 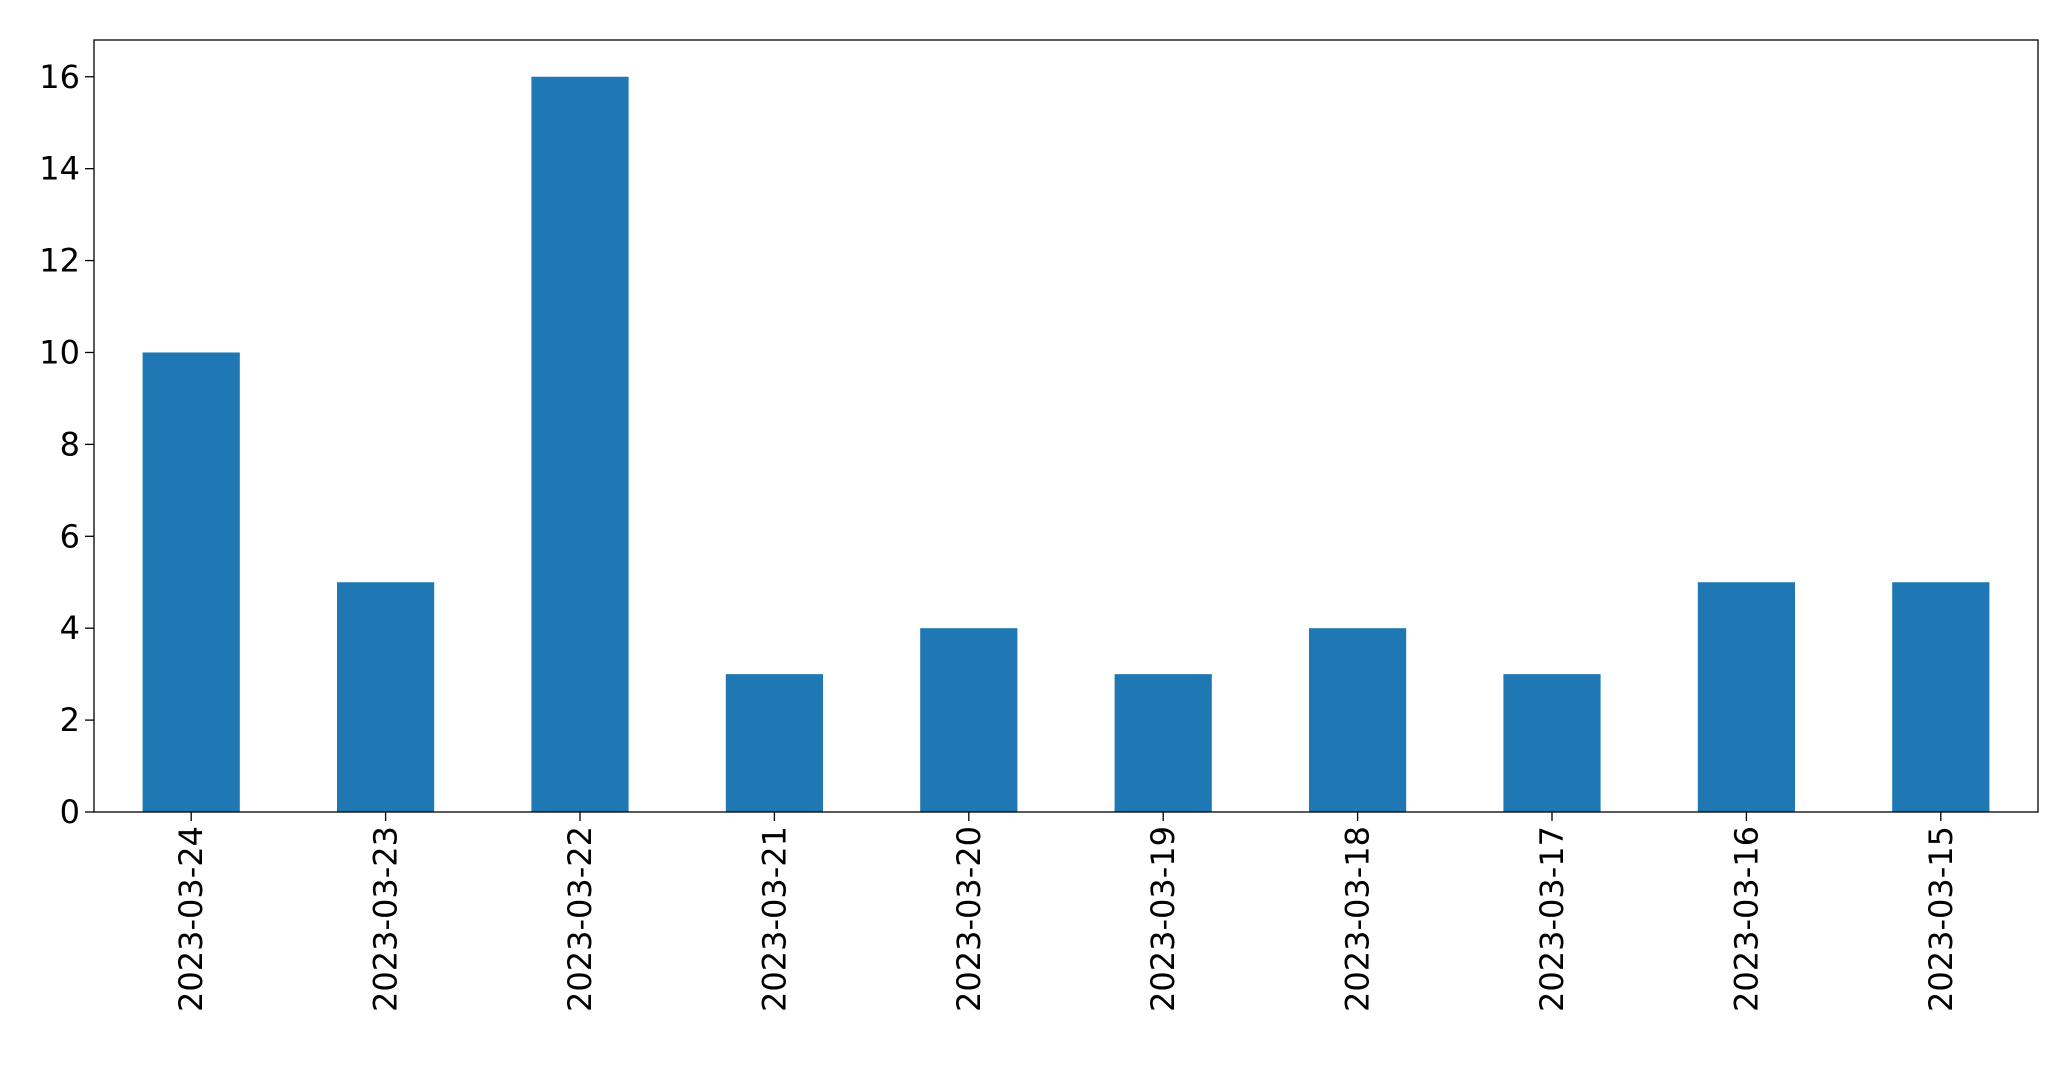 What do you see at coordinates (386, 919) in the screenshot?
I see `x-tick-label: 2023-03-23` at bounding box center [386, 919].